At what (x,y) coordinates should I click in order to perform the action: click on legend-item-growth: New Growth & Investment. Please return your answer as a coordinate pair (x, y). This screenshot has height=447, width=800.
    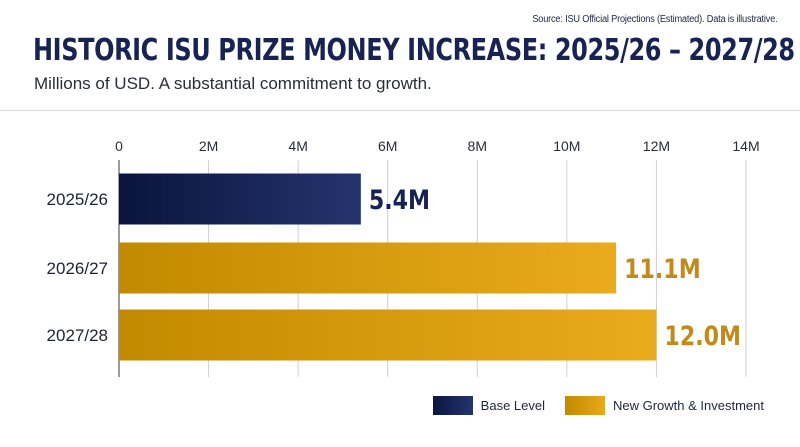
    Looking at the image, I should click on (664, 405).